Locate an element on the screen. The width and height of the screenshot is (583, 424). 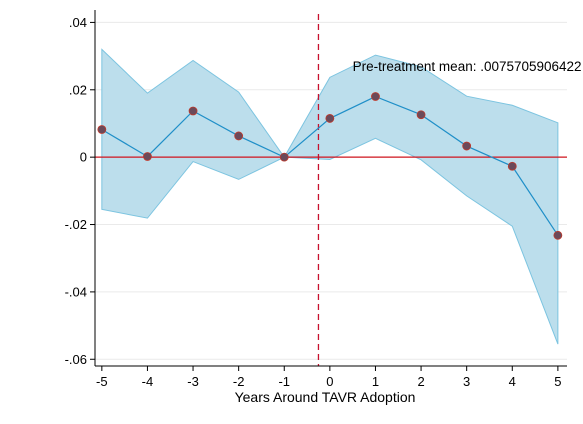
x-tick-label: 0 is located at coordinates (329, 381).